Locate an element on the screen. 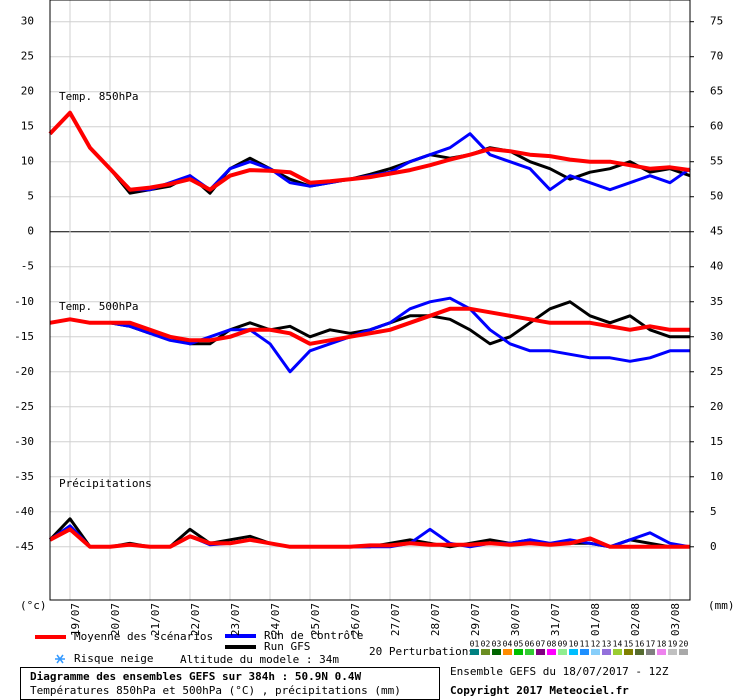  y2-tick-label: 60 is located at coordinates (716, 126).